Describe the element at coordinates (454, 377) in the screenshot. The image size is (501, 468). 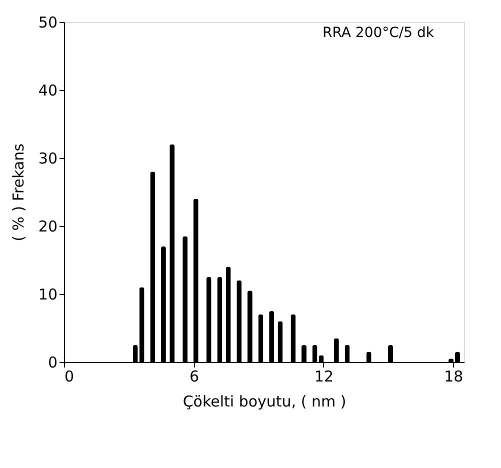
I see `x-tick-label: 18` at that location.